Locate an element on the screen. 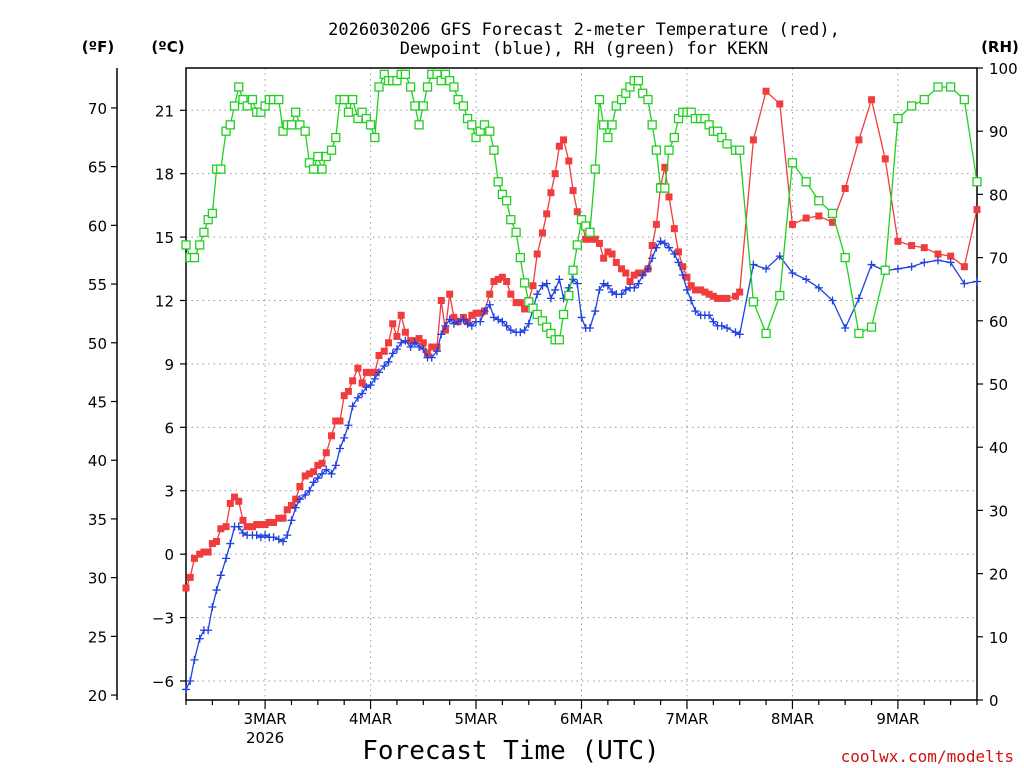  credit-text: coolwx.com/modelts is located at coordinates (927, 756).